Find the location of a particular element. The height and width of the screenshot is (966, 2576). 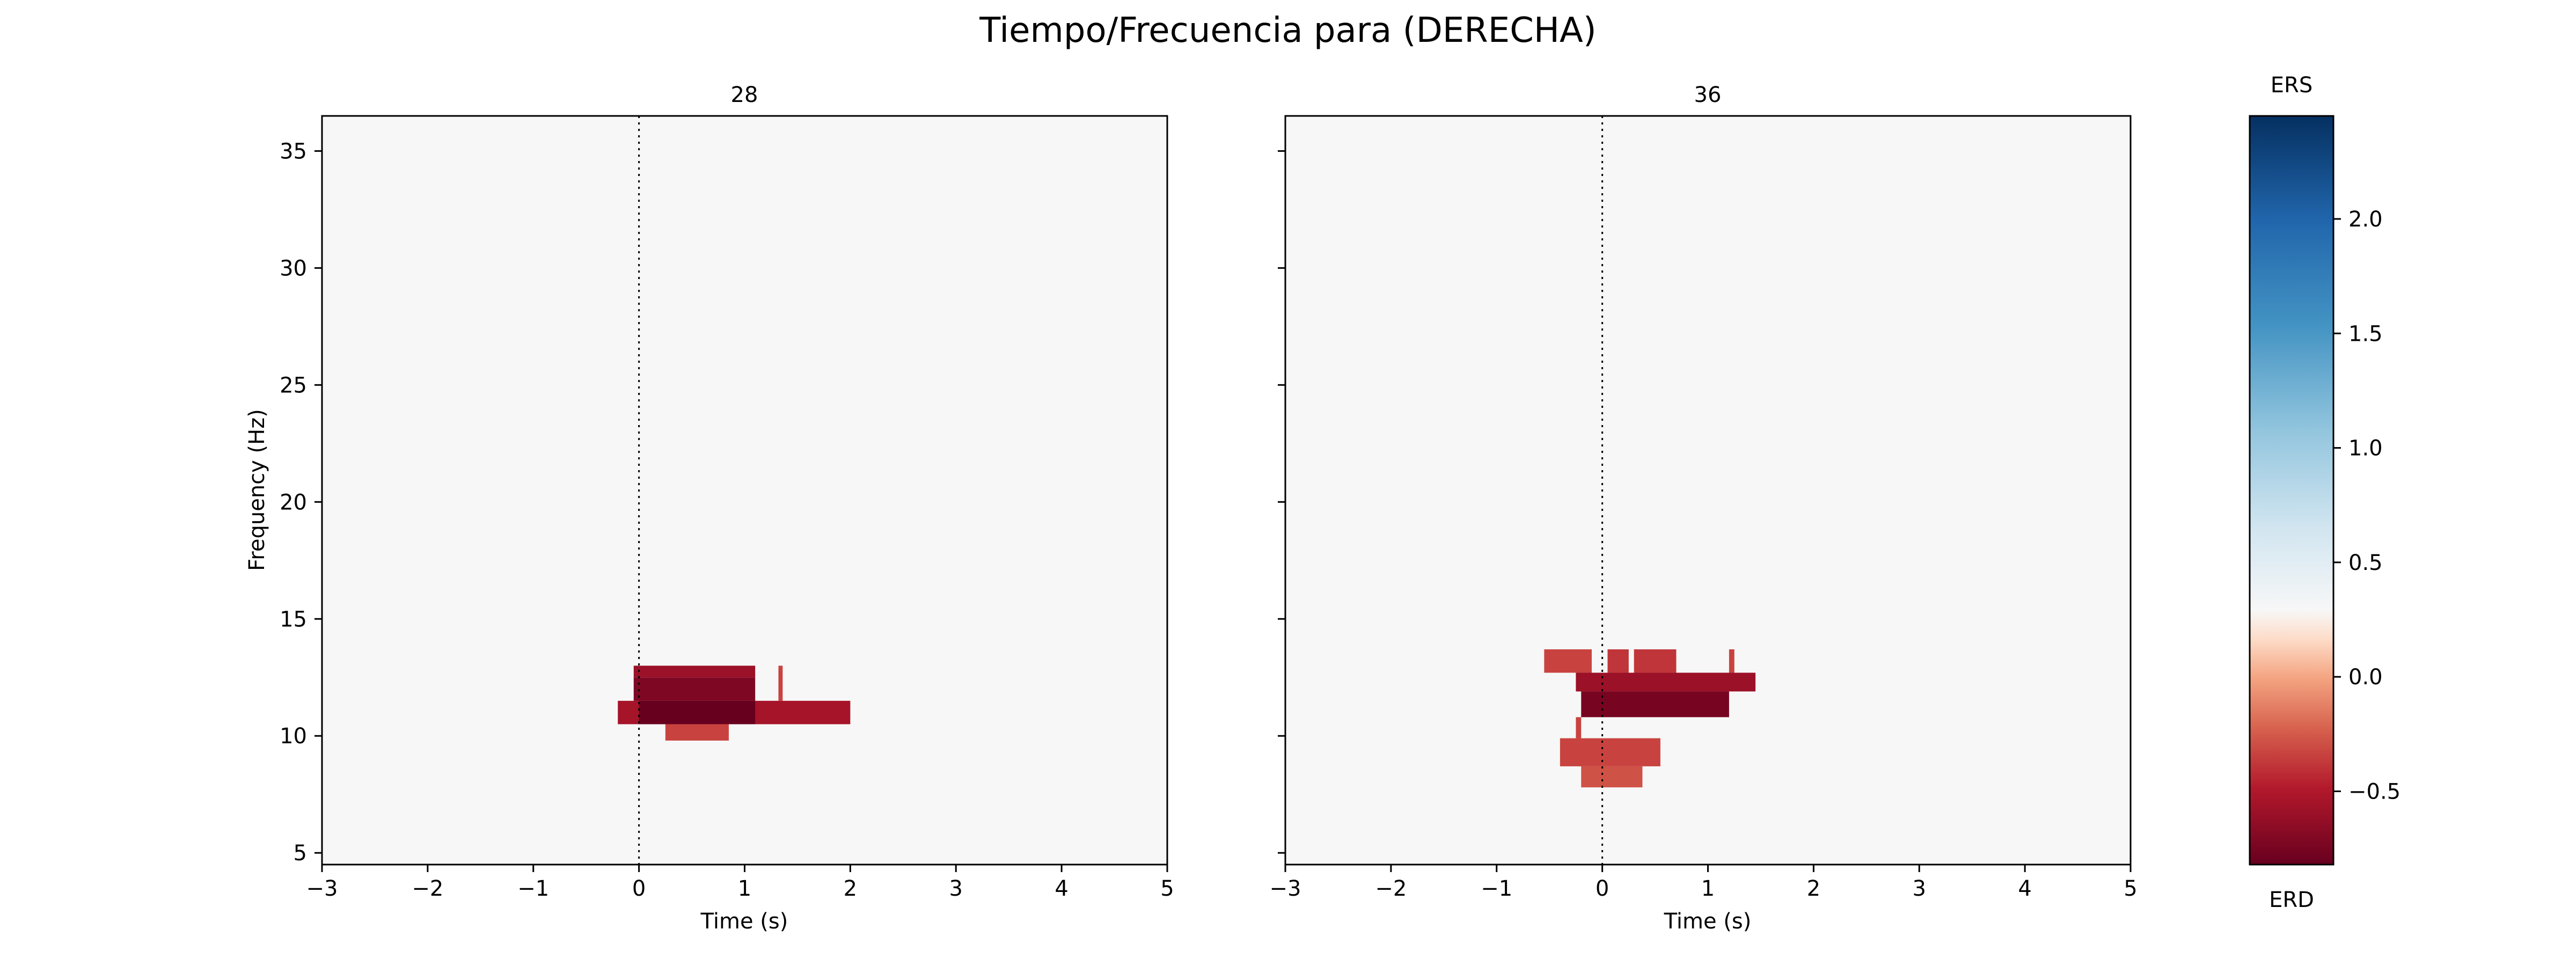

y-axis-ticks is located at coordinates (1281, 502).